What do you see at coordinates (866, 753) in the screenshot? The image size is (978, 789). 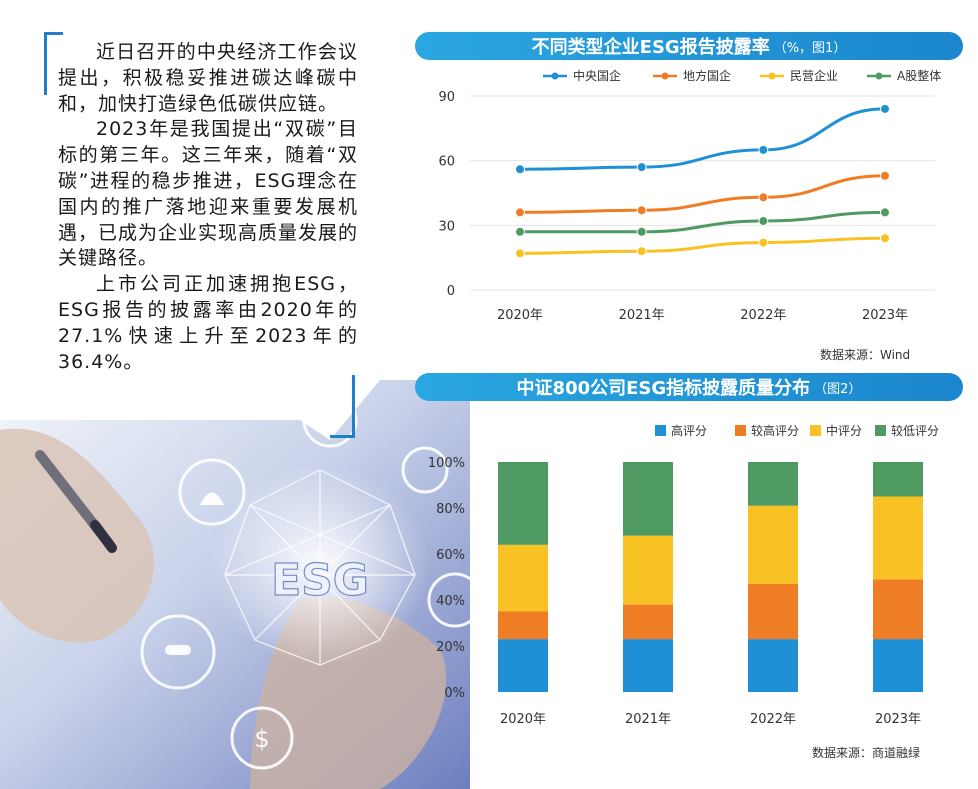 I see `chart2-source: 数据来源：商道融绿` at bounding box center [866, 753].